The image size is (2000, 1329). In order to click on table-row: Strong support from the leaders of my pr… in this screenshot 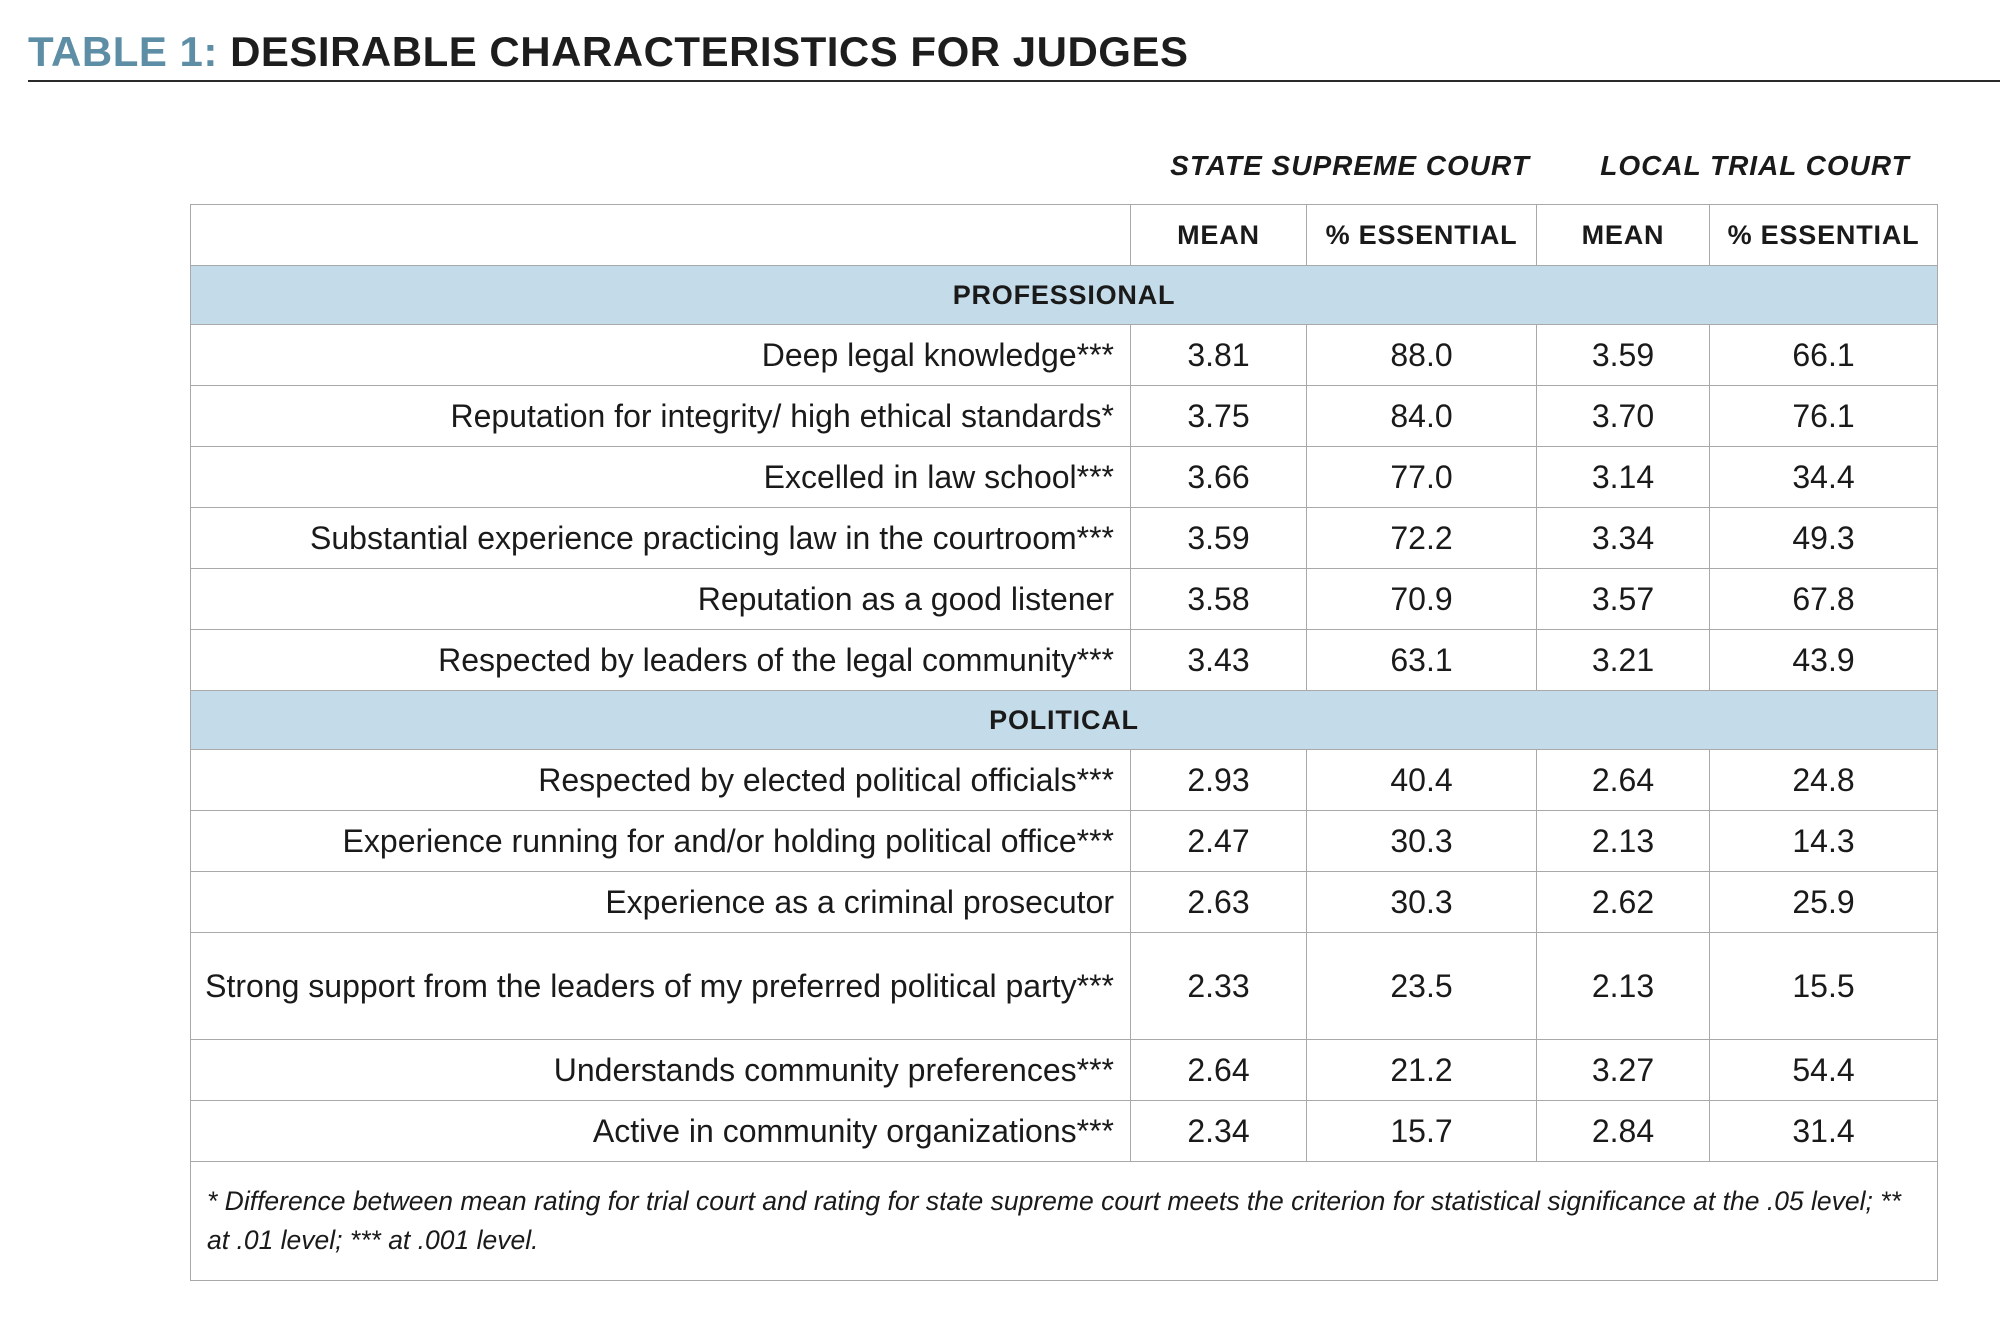, I will do `click(1064, 986)`.